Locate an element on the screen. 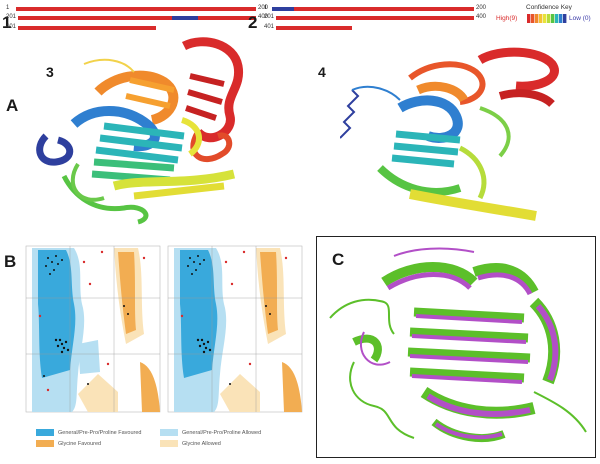 This screenshot has width=600, height=464. seq2-row2-start: 201 is located at coordinates (269, 17).